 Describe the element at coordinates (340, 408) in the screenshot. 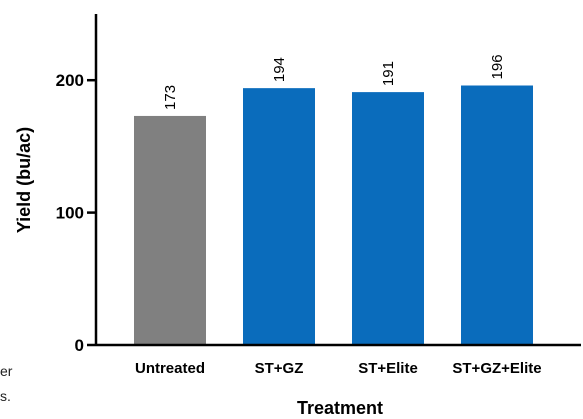

I see `x-axis-title: Treatment` at that location.